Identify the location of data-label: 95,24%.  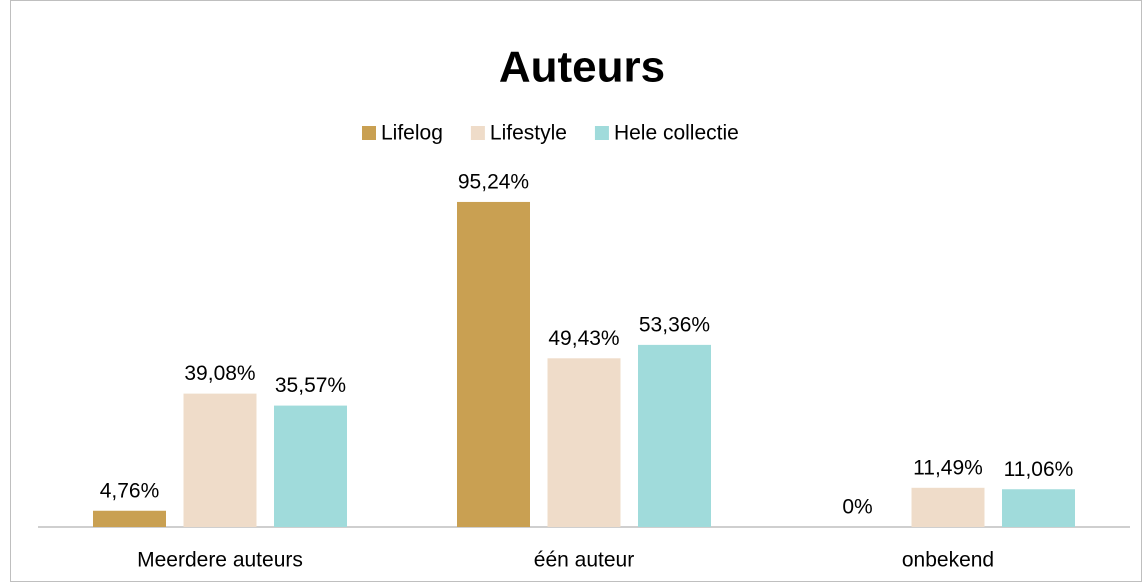
(493, 181).